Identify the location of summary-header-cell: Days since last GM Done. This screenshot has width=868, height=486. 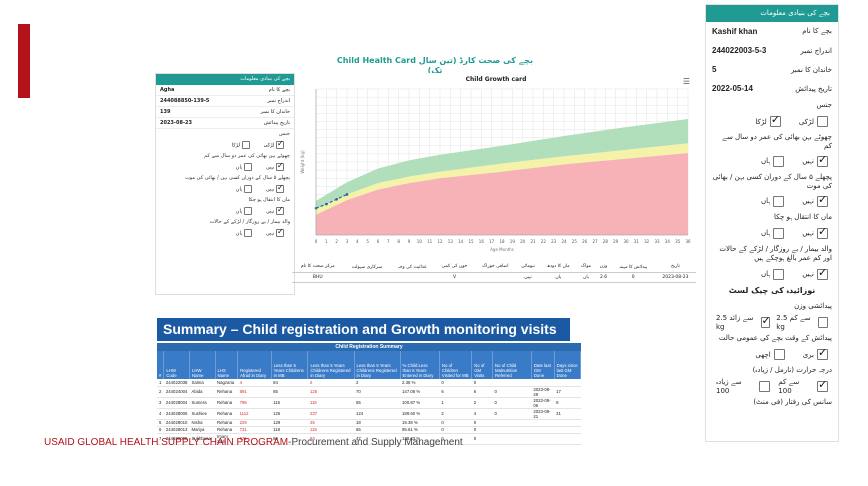
(568, 365).